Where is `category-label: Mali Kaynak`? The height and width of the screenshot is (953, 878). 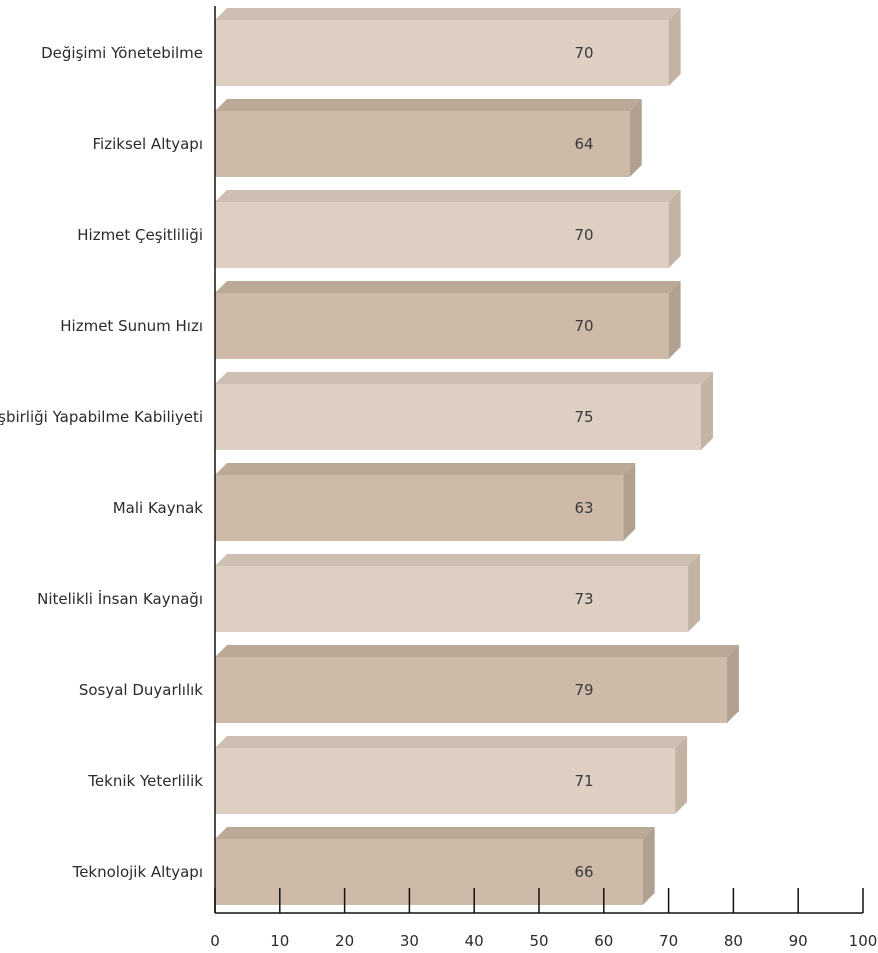 category-label: Mali Kaynak is located at coordinates (158, 508).